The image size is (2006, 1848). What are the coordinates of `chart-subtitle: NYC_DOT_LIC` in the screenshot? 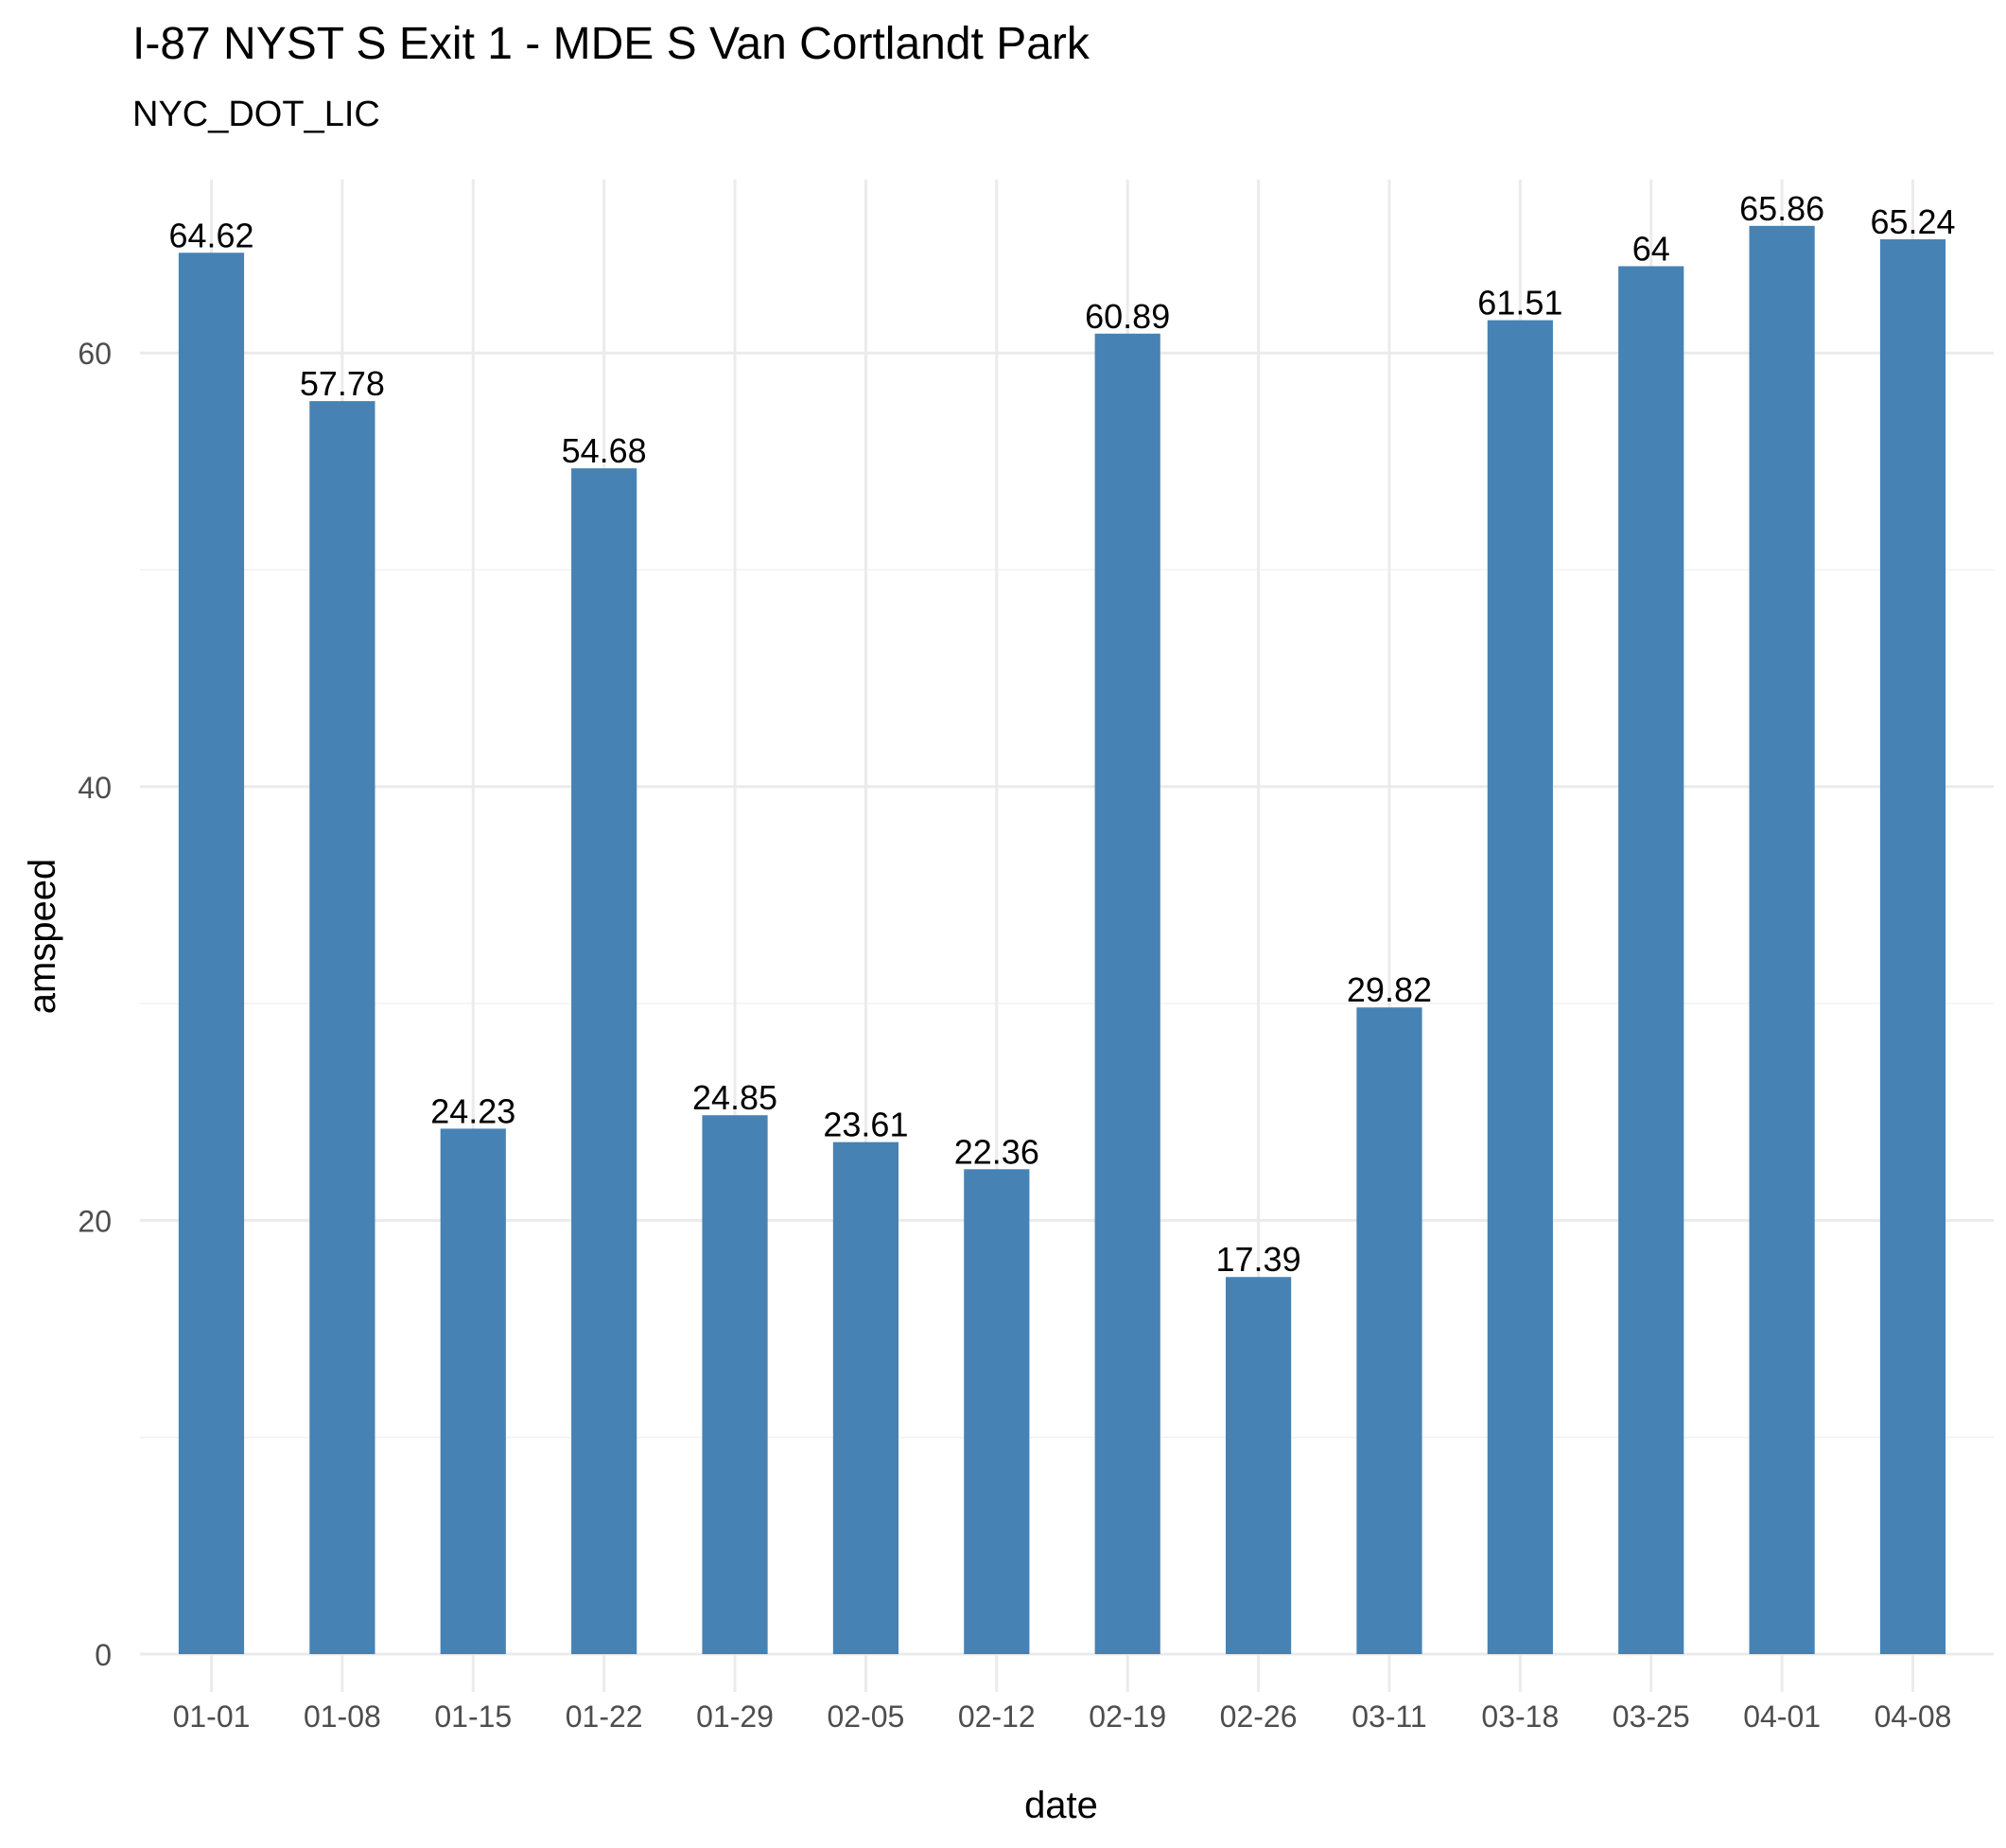 It's located at (256, 114).